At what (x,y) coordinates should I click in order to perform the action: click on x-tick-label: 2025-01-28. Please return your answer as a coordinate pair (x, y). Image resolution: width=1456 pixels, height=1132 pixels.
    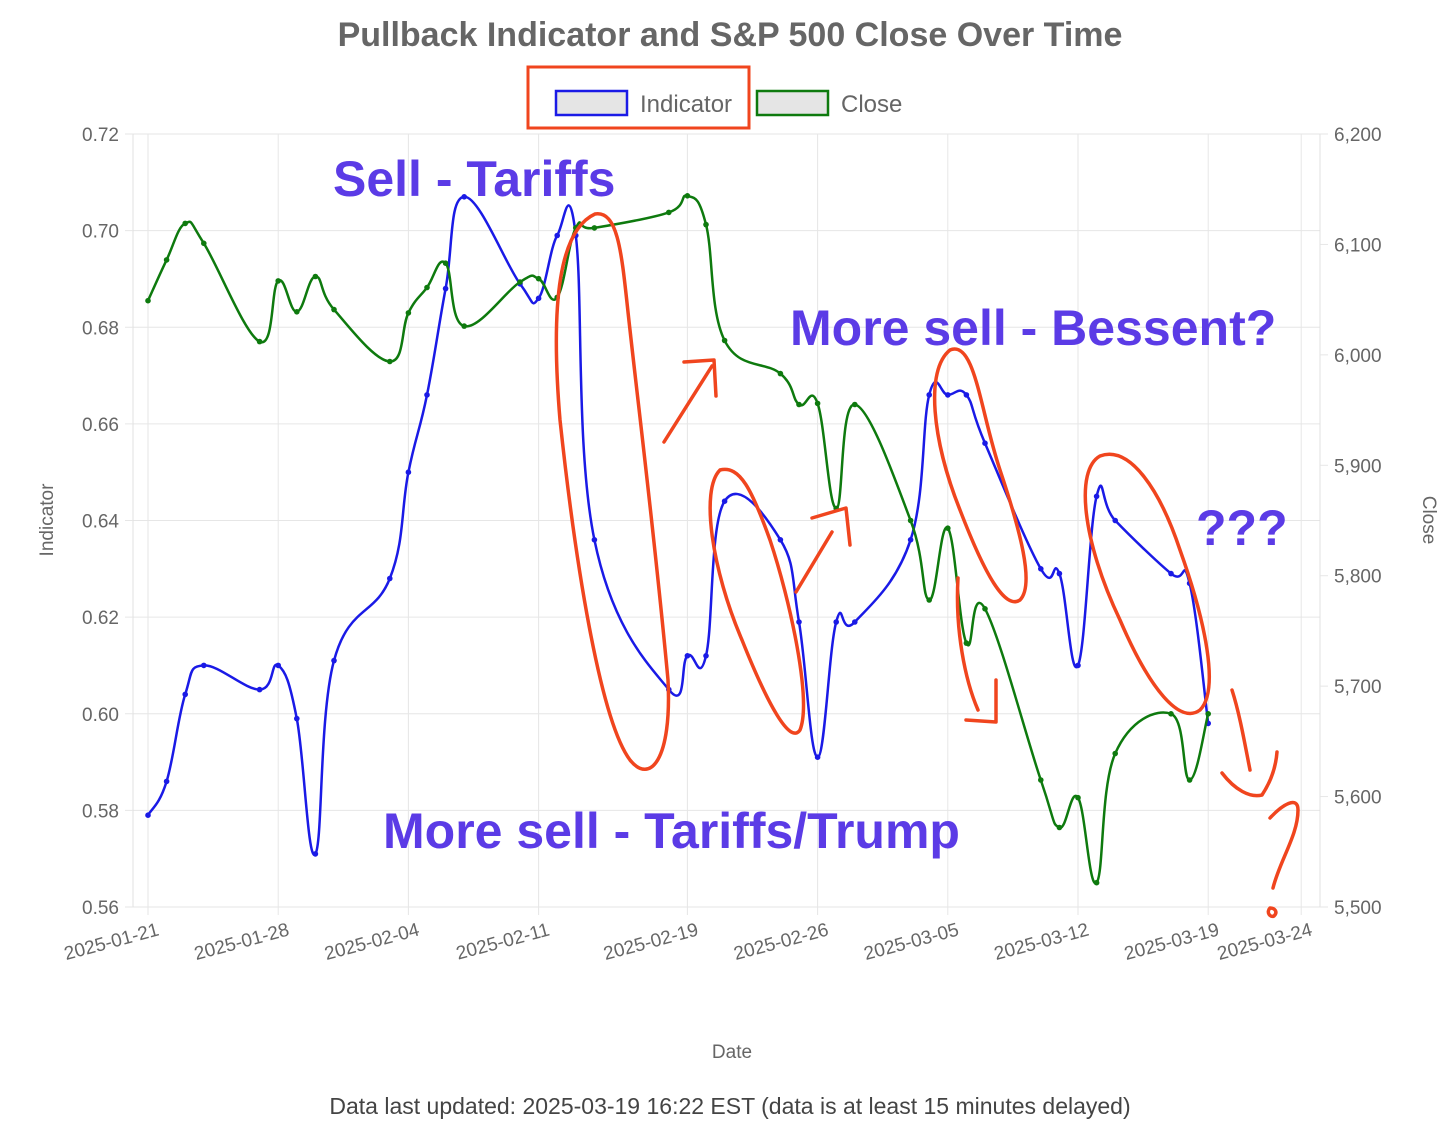
    Looking at the image, I should click on (241, 942).